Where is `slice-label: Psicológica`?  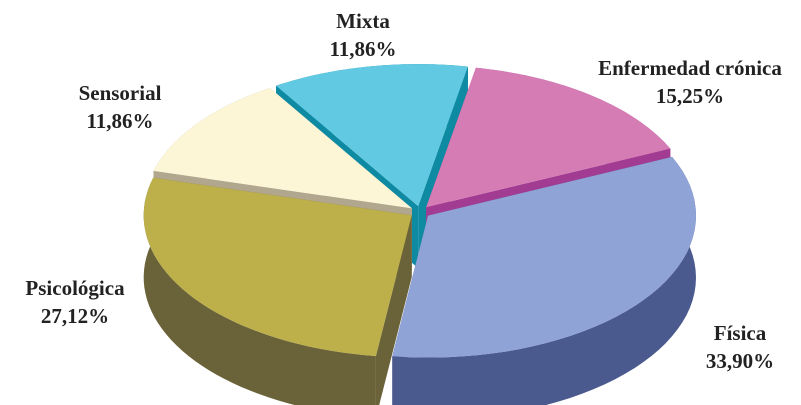
slice-label: Psicológica is located at coordinates (75, 288).